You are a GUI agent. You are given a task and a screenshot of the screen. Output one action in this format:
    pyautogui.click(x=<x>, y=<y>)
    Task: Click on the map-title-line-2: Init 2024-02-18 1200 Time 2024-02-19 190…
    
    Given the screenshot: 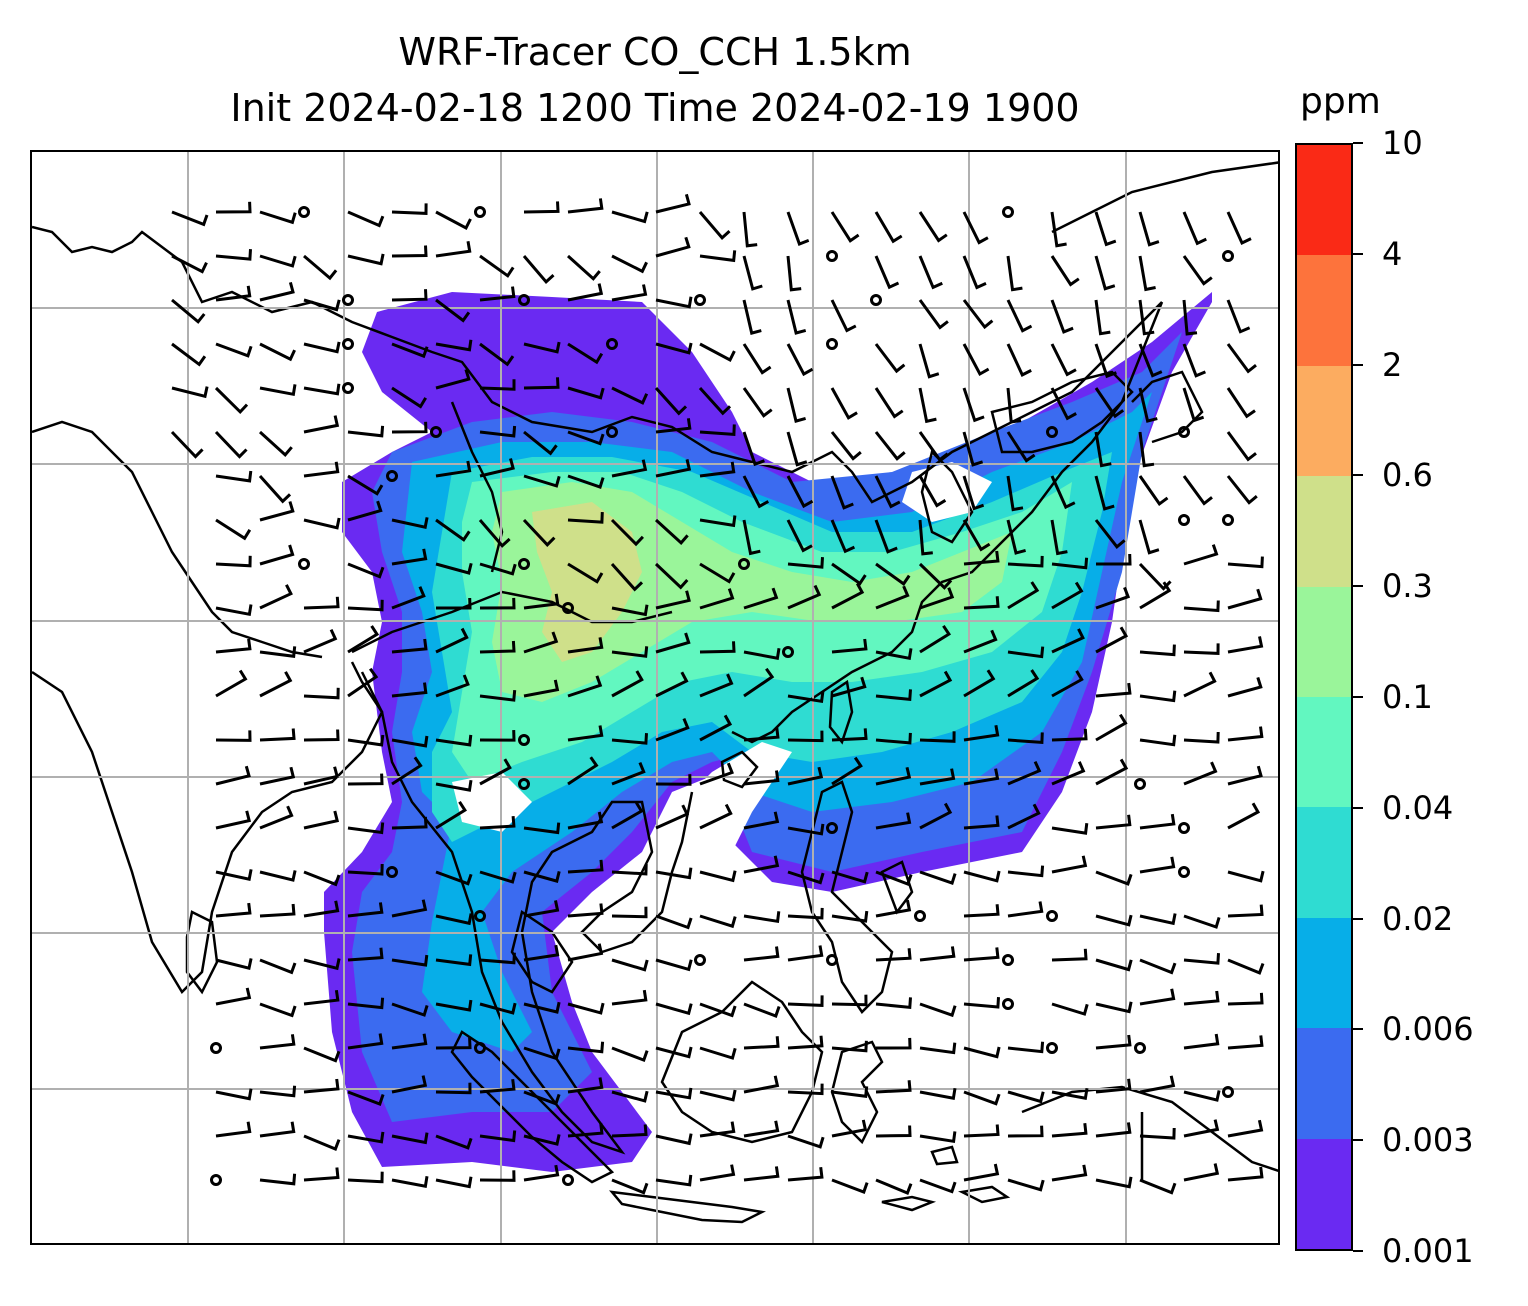 What is the action you would take?
    pyautogui.click(x=655, y=108)
    